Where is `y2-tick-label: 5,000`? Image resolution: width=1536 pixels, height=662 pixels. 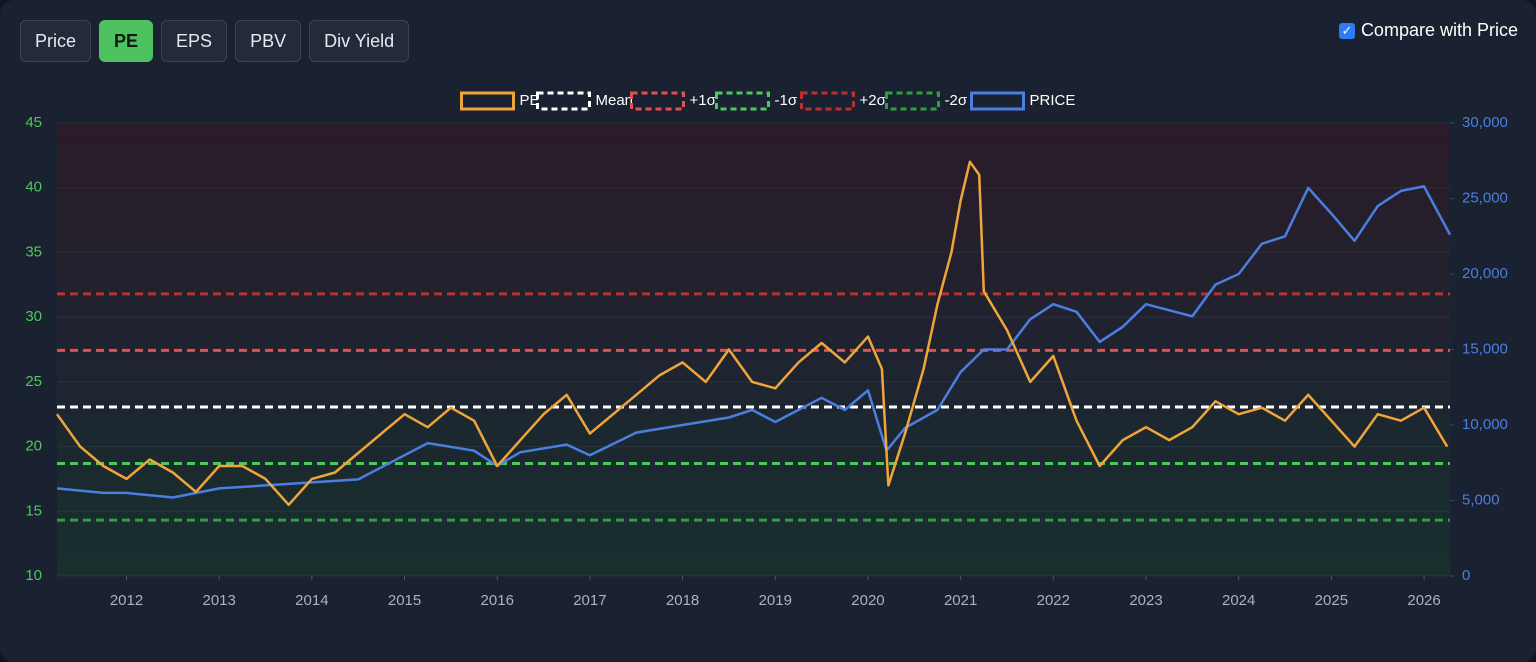
y2-tick-label: 5,000 is located at coordinates (1481, 499).